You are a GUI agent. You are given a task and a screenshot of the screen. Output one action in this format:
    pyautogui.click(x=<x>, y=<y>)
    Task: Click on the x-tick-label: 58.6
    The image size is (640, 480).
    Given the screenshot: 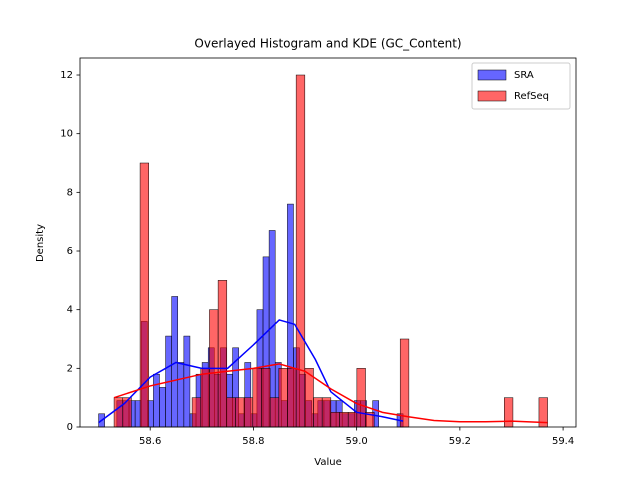 What is the action you would take?
    pyautogui.click(x=150, y=441)
    